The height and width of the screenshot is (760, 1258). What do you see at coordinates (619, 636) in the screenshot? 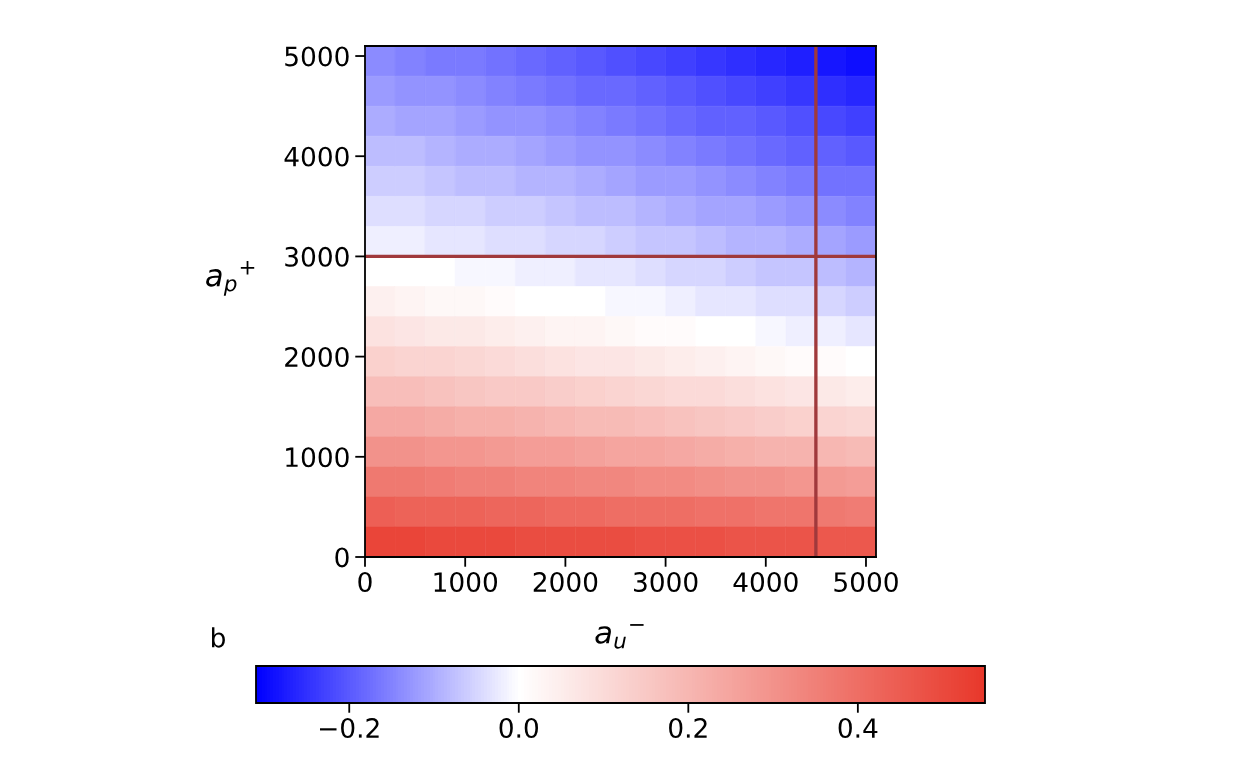
I see `x-axis-title: a$_{u}$$^{−}$` at bounding box center [619, 636].